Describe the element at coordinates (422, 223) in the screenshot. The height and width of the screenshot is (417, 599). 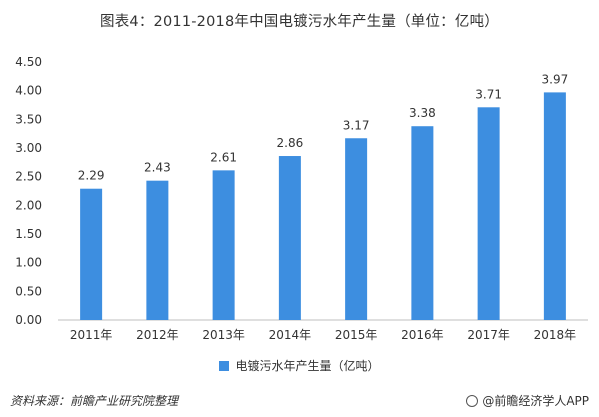
I see `bar-2016年` at that location.